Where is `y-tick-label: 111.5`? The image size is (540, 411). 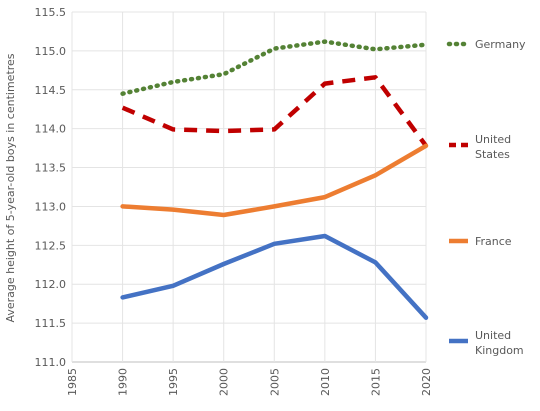
y-tick-label: 111.5 is located at coordinates (51, 323).